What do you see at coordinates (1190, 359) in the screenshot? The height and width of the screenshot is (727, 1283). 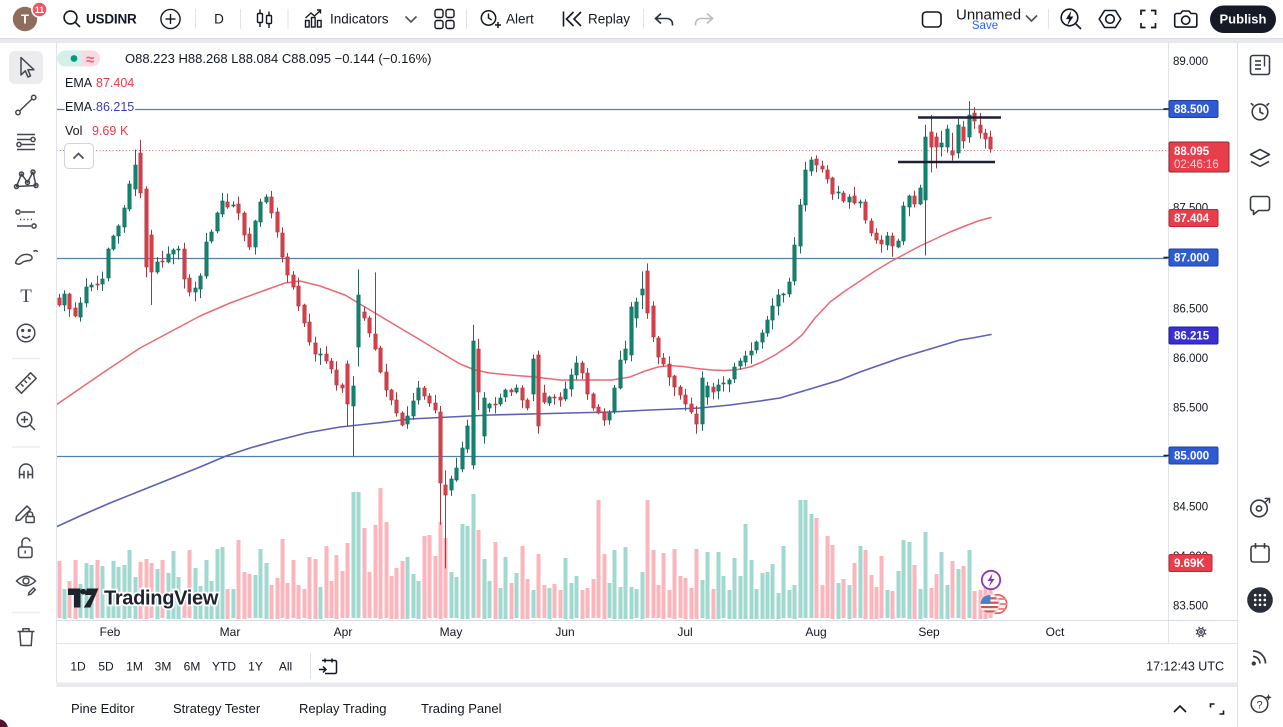 I see `svg-text: 86.000` at bounding box center [1190, 359].